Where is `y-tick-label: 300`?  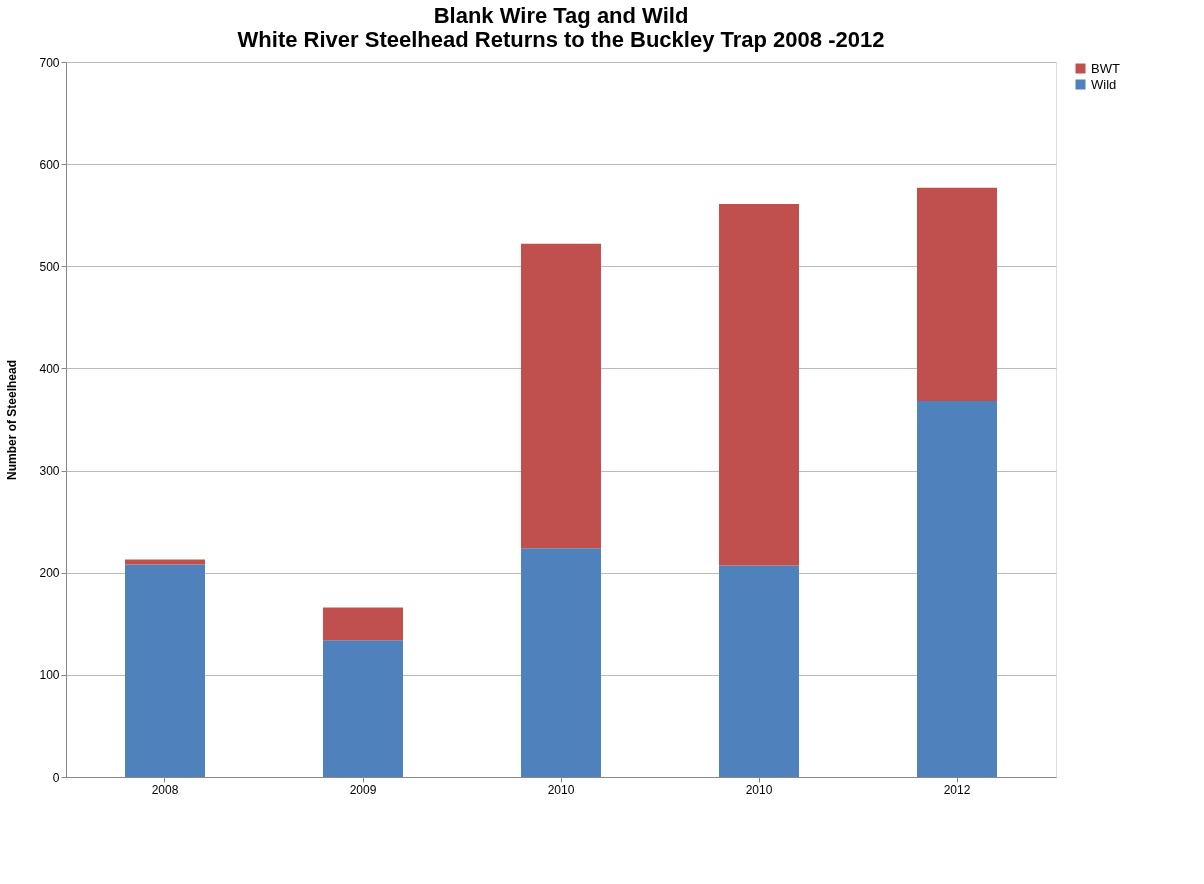 y-tick-label: 300 is located at coordinates (49, 471).